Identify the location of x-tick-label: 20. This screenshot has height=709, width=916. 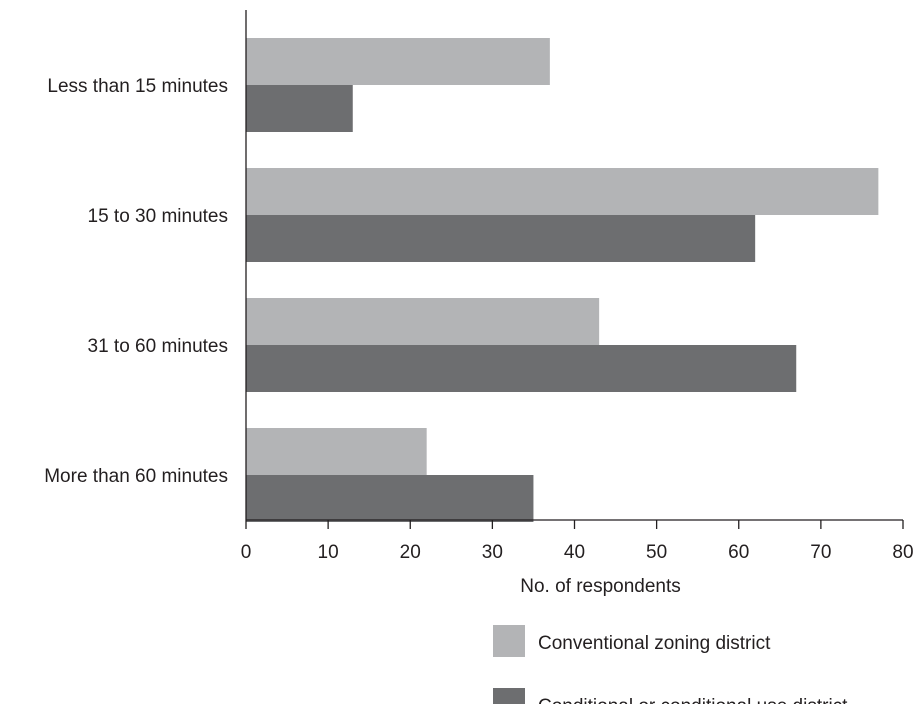
(410, 552).